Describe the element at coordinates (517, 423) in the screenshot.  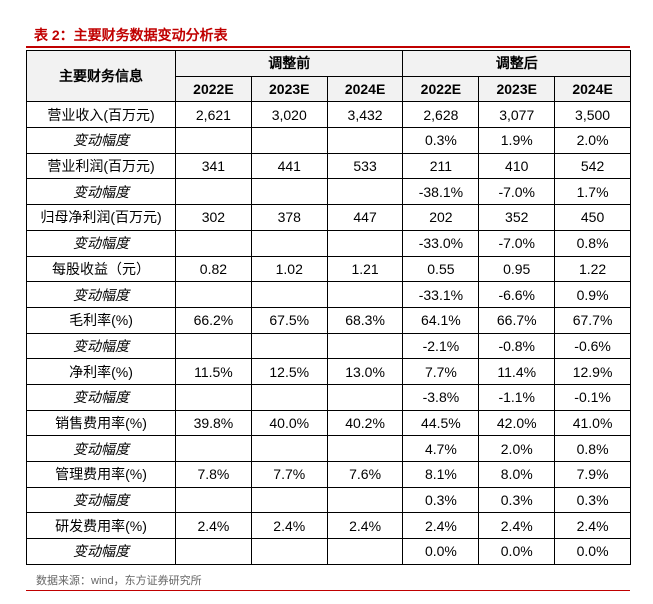
I see `table-cell: 42.0%` at that location.